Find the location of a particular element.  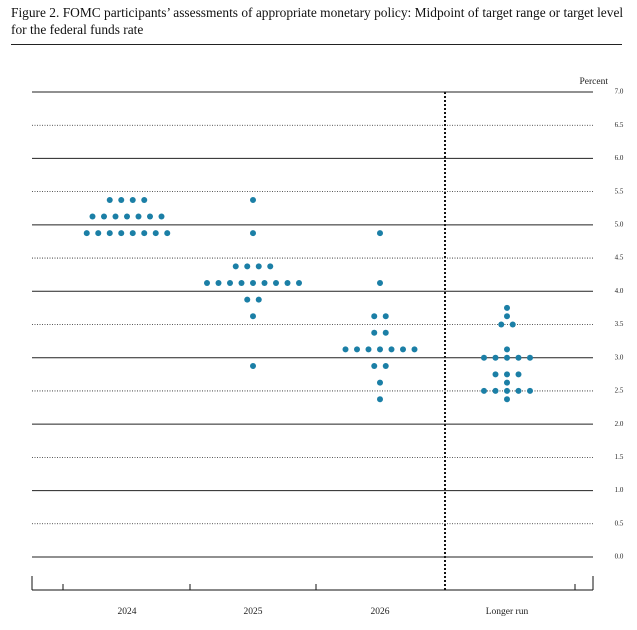

y-tick-label: 0.0 is located at coordinates (619, 557).